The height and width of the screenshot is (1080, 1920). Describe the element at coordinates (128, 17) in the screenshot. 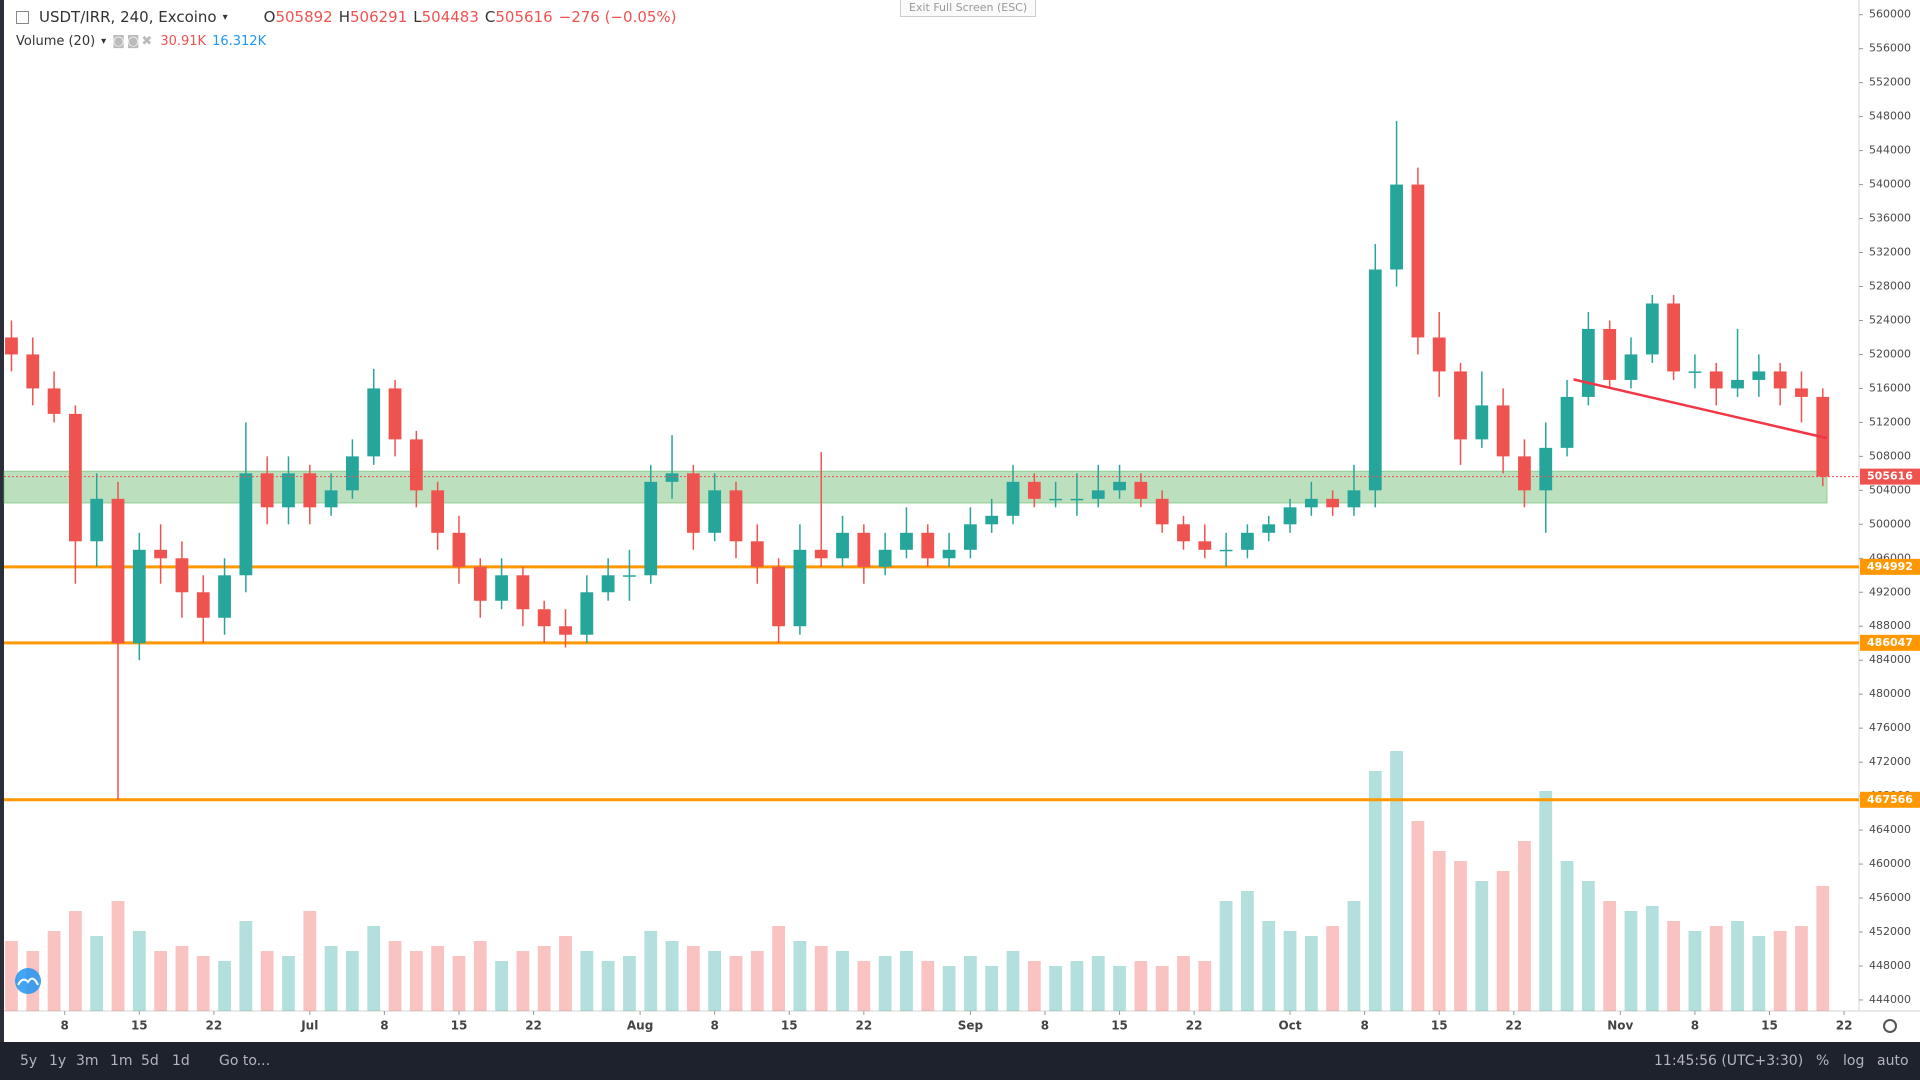

I see `symbol: USDT/IRR, 240, Excoino` at that location.